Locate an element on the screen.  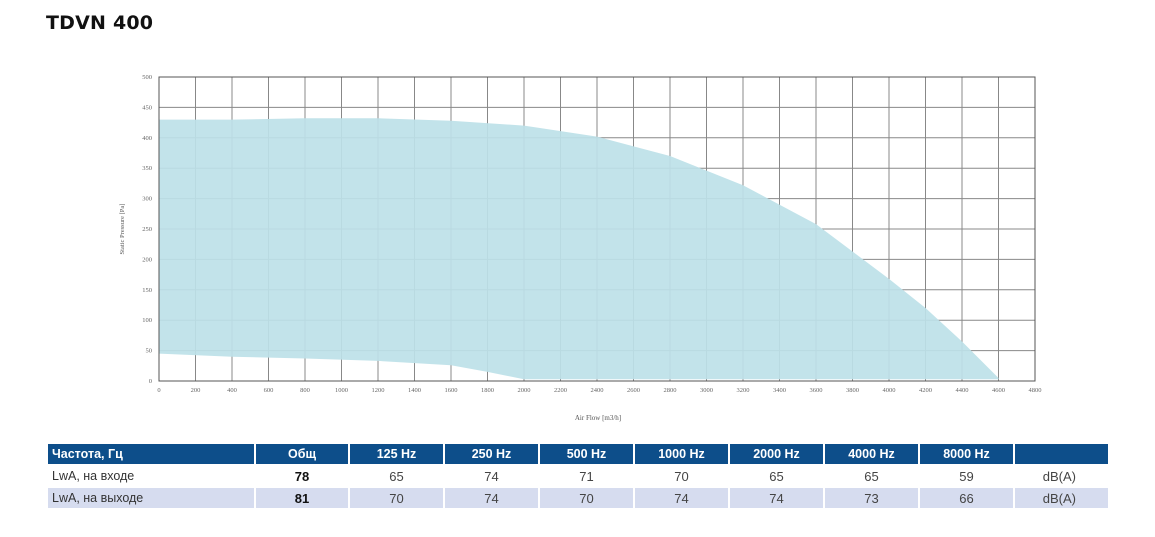
y-tick-label: 250 is located at coordinates (147, 229).